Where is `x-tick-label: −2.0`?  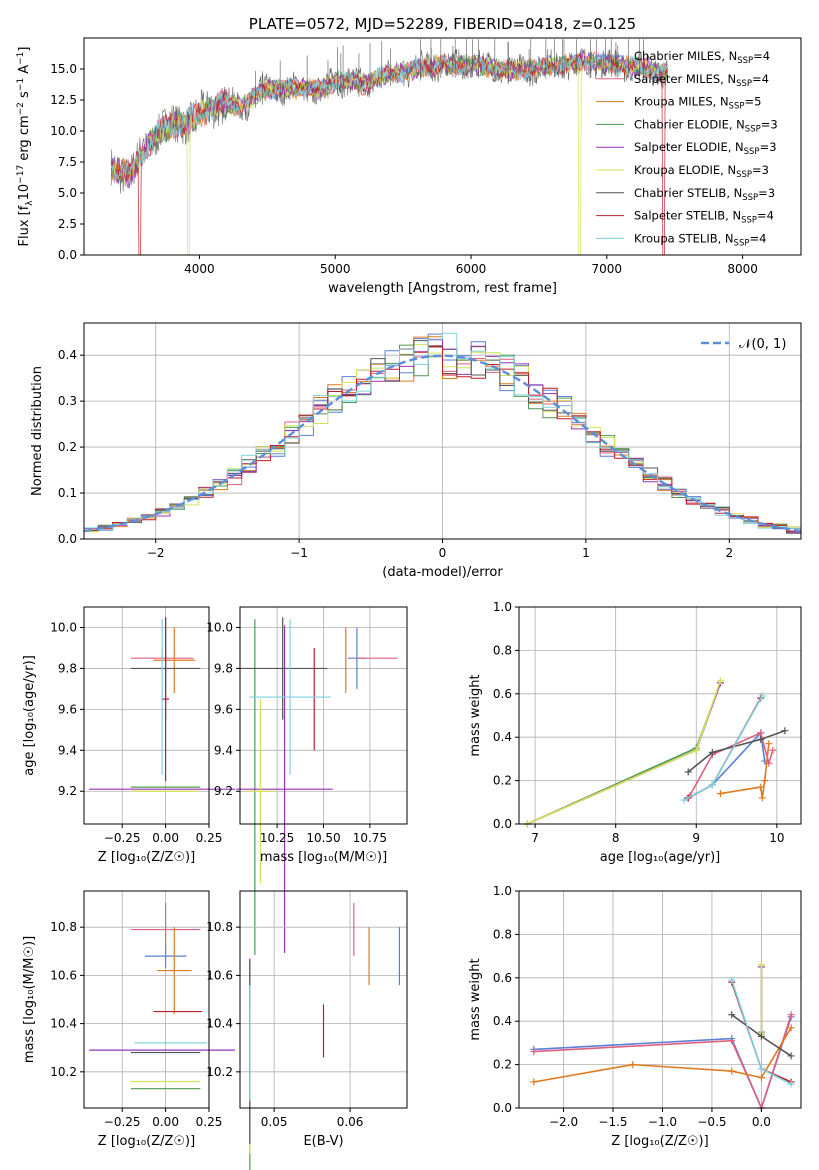
x-tick-label: −2.0 is located at coordinates (563, 1122).